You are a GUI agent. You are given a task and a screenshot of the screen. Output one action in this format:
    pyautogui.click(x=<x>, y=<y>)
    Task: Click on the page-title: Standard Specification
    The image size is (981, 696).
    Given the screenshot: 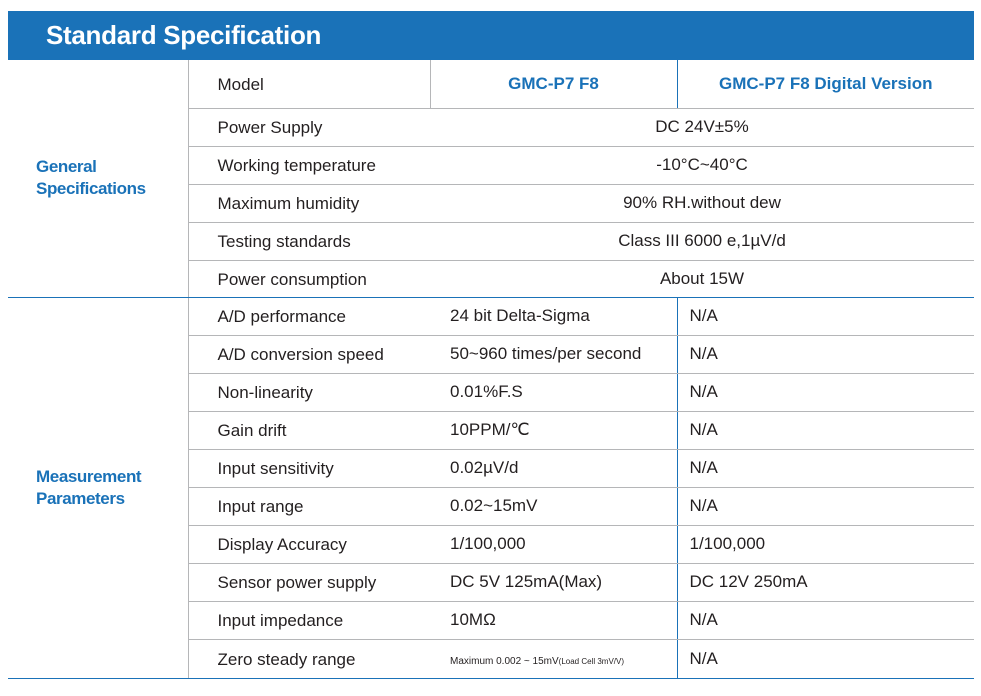 What is the action you would take?
    pyautogui.click(x=184, y=35)
    